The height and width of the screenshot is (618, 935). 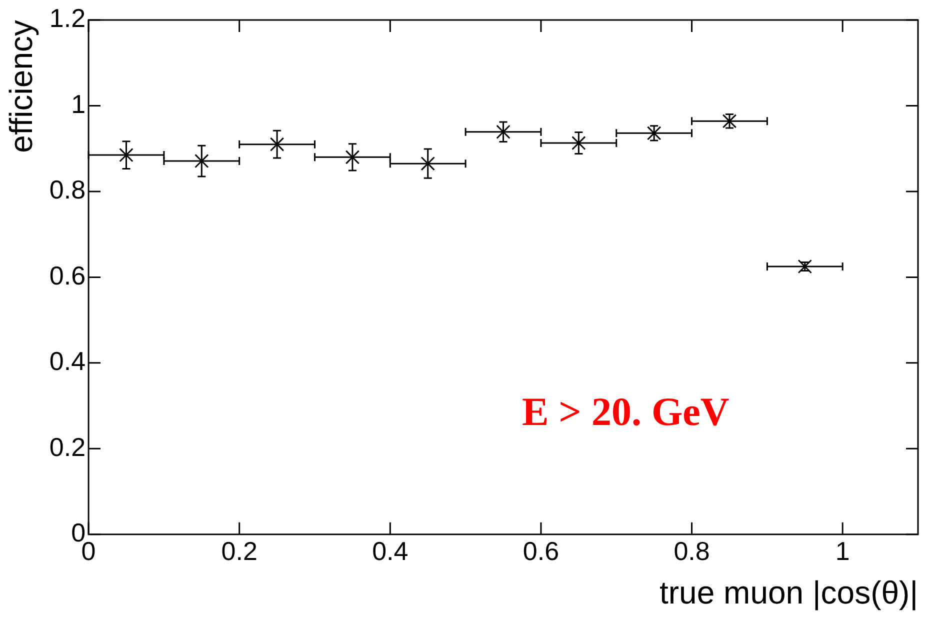 What do you see at coordinates (789, 592) in the screenshot?
I see `x-axis-title: true muon |cos(θ)|` at bounding box center [789, 592].